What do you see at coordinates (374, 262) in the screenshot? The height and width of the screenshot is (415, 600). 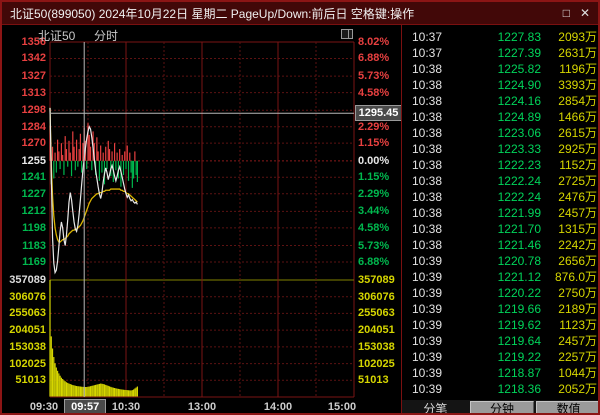 I see `percent-axis-label: 6.88%` at bounding box center [374, 262].